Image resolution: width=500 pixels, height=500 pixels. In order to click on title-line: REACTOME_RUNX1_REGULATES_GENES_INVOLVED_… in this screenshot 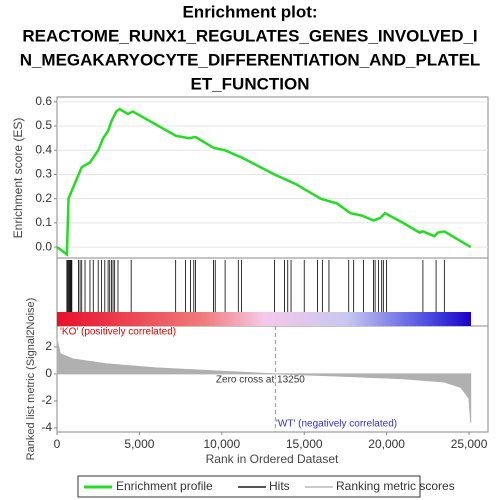, I will do `click(249, 35)`.